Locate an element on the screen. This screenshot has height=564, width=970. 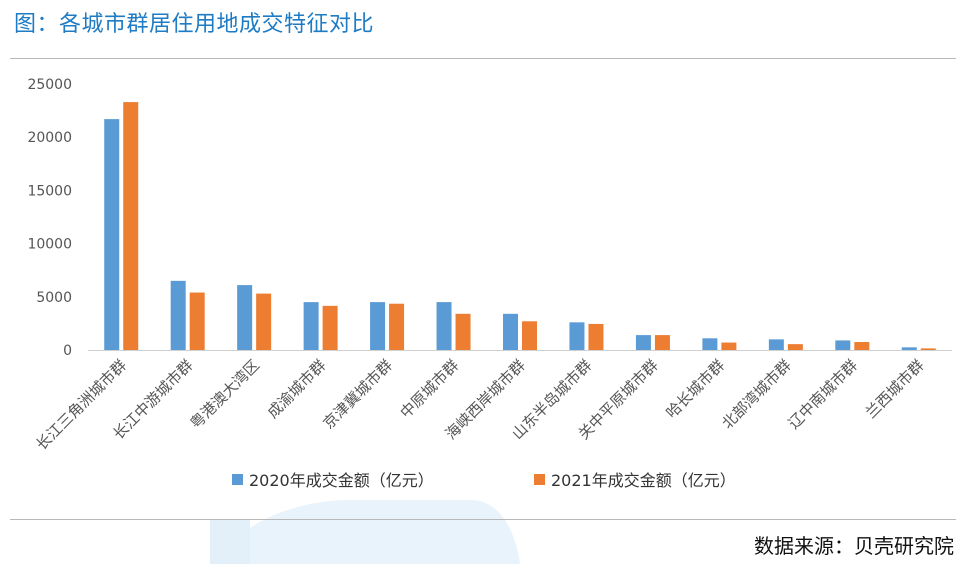
x-category-label: 兰西城市群 is located at coordinates (895, 389).